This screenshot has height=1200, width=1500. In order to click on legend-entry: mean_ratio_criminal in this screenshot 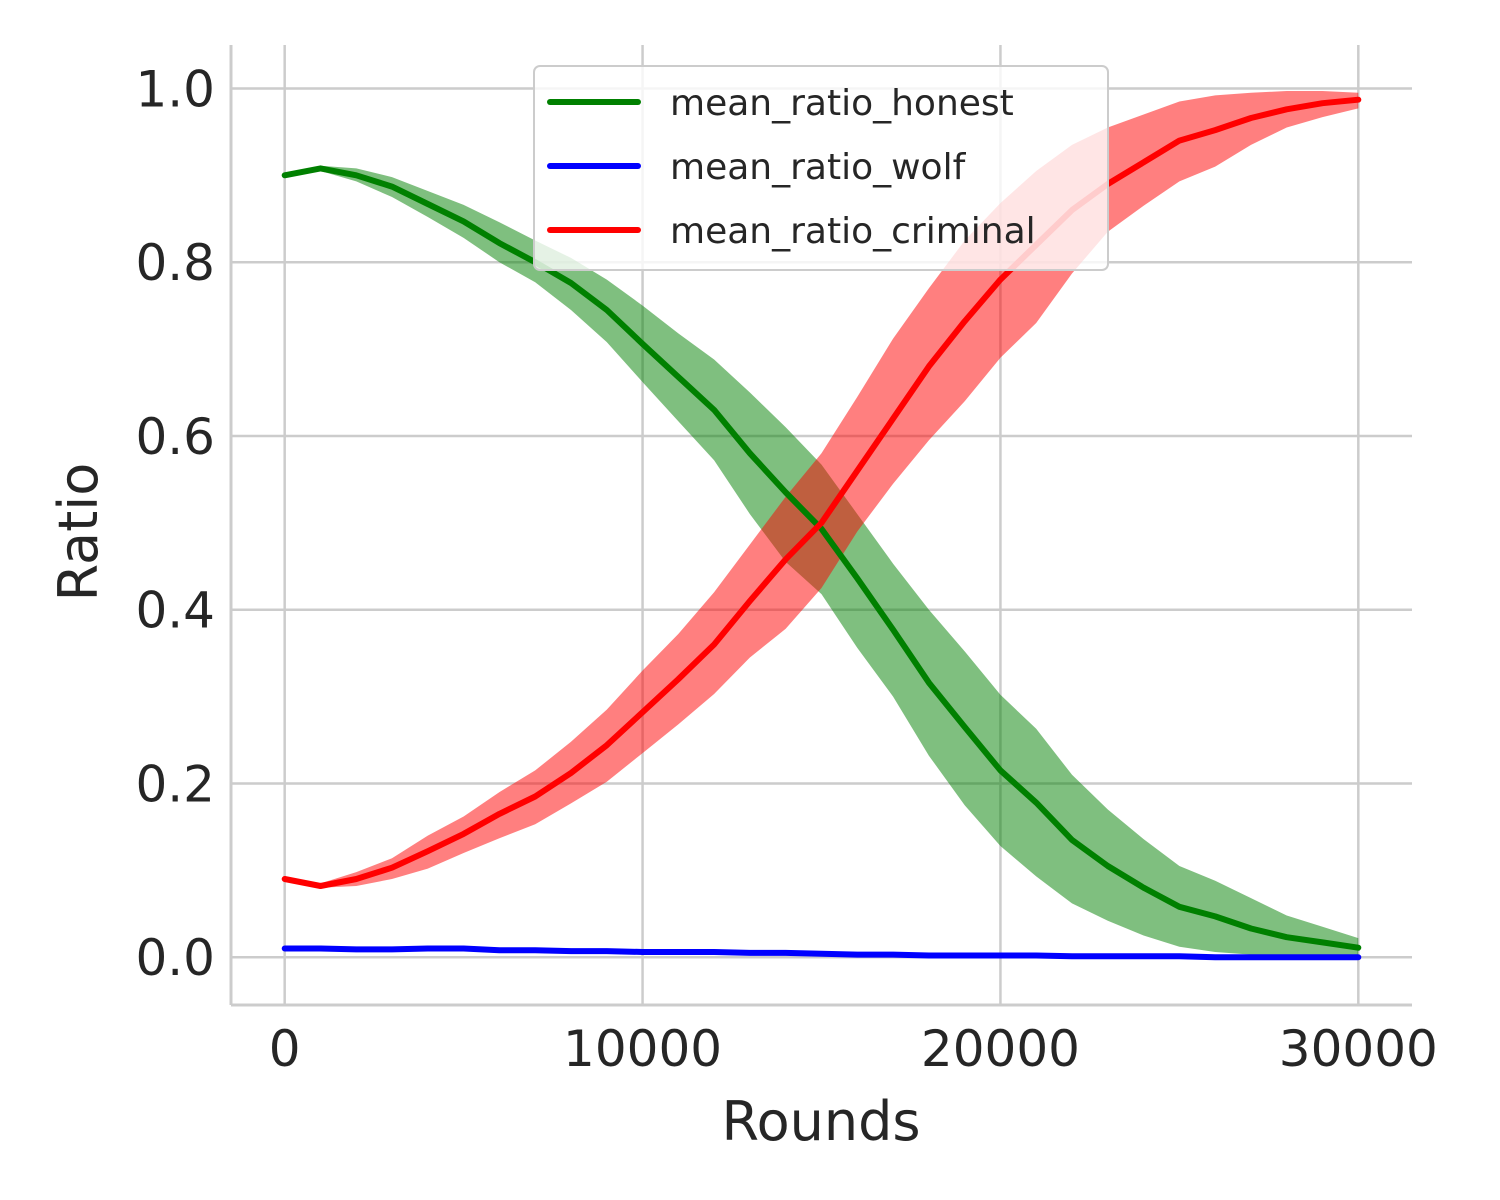, I will do `click(853, 231)`.